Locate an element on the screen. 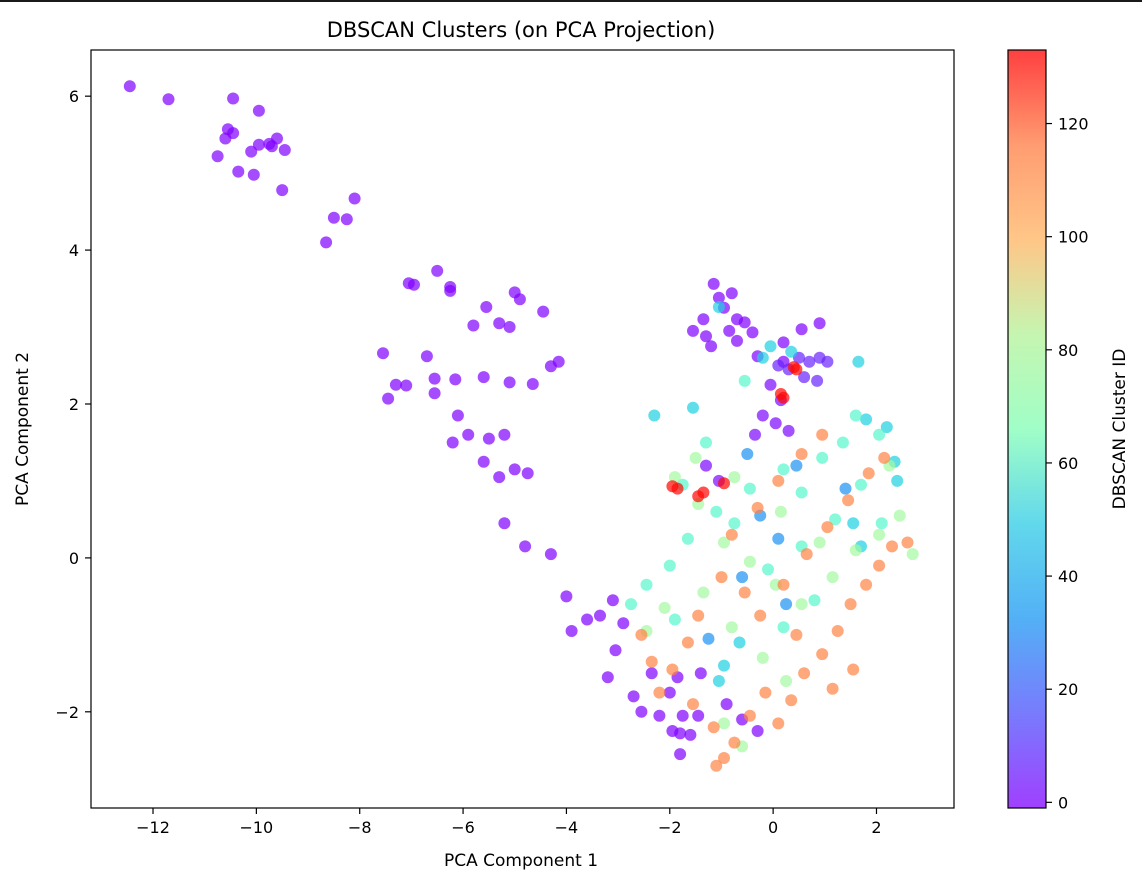 This screenshot has width=1142, height=882. x-tick-label: 2 is located at coordinates (876, 827).